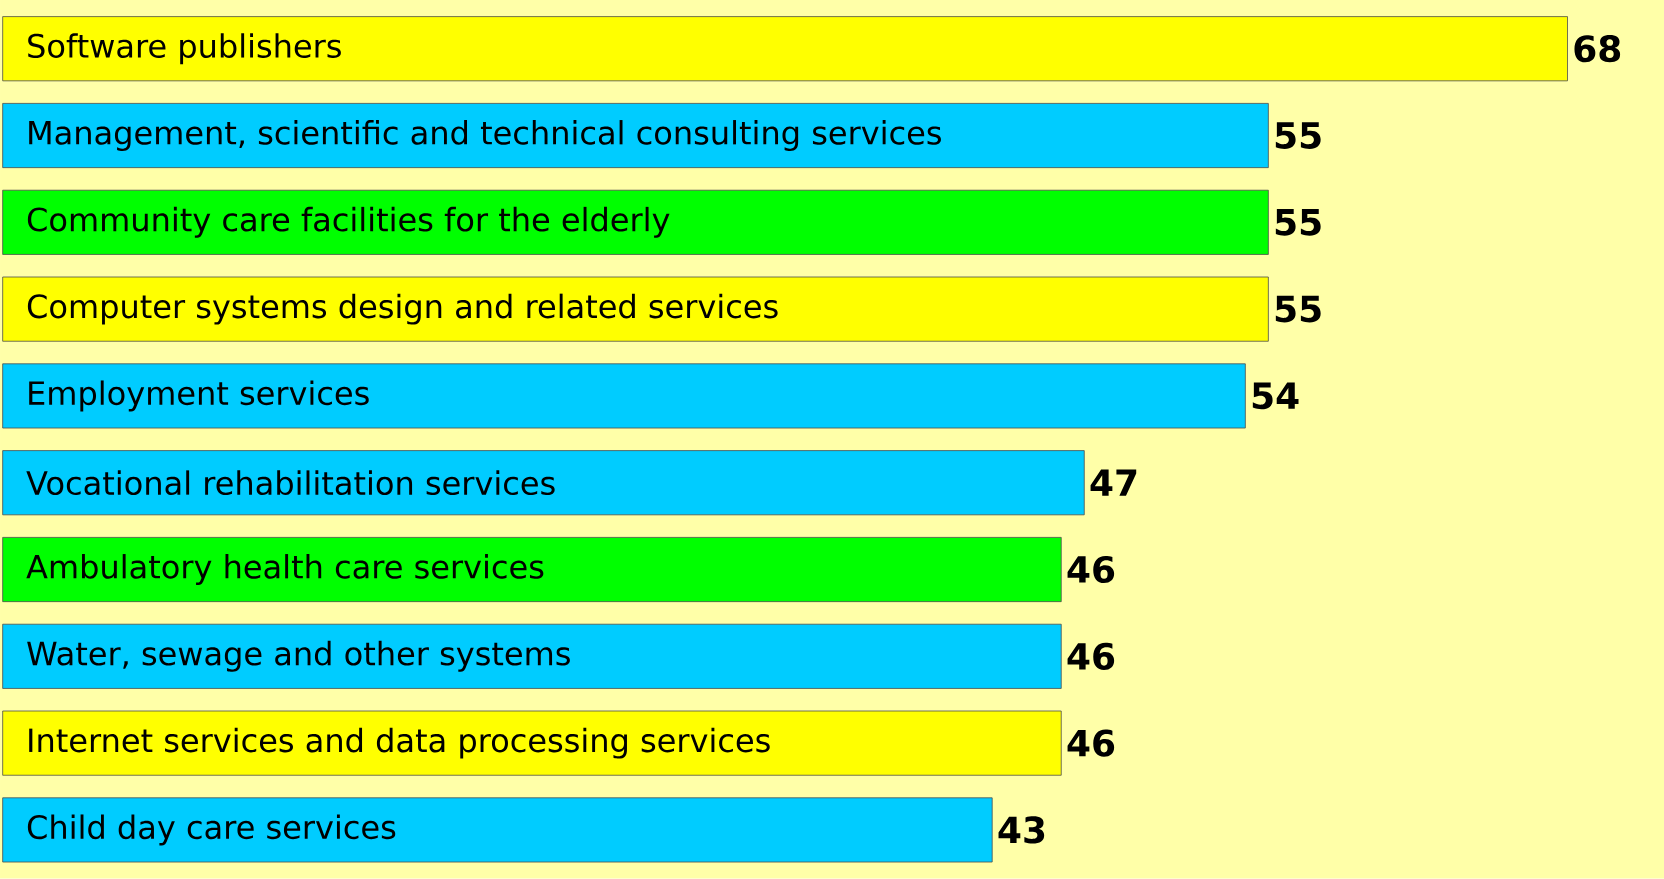 The height and width of the screenshot is (879, 1664). Describe the element at coordinates (348, 222) in the screenshot. I see `y-tick-label: Community care facilities for the elderly` at that location.